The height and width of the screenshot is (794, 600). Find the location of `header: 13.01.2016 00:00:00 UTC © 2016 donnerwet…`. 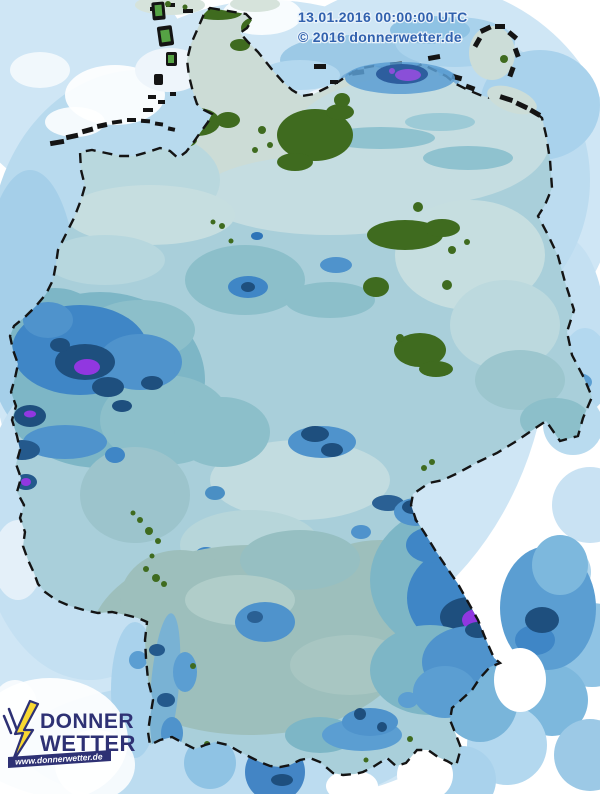

header: 13.01.2016 00:00:00 UTC © 2016 donnerwet… is located at coordinates (383, 27).